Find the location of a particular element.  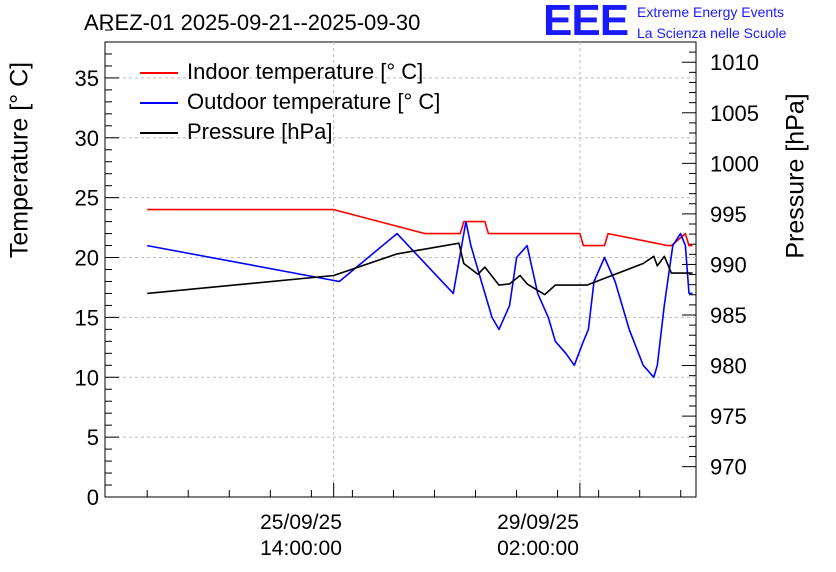

x-tick-time-1: 14:00:00 is located at coordinates (301, 548).